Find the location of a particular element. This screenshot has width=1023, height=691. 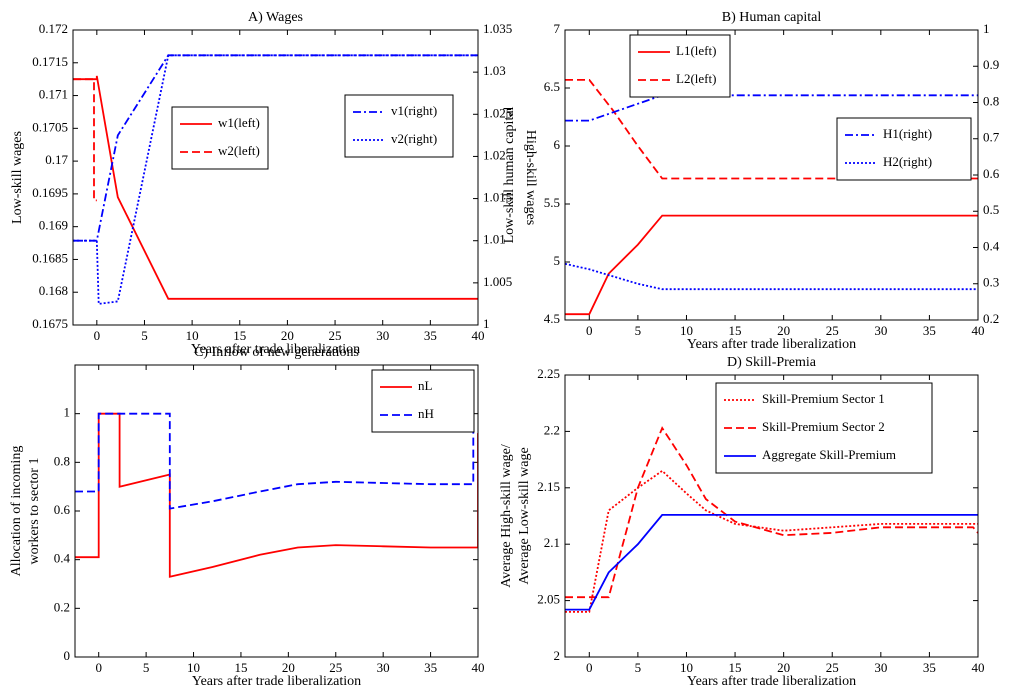

y-axis-label: Allocation of incoming is located at coordinates (16, 511).